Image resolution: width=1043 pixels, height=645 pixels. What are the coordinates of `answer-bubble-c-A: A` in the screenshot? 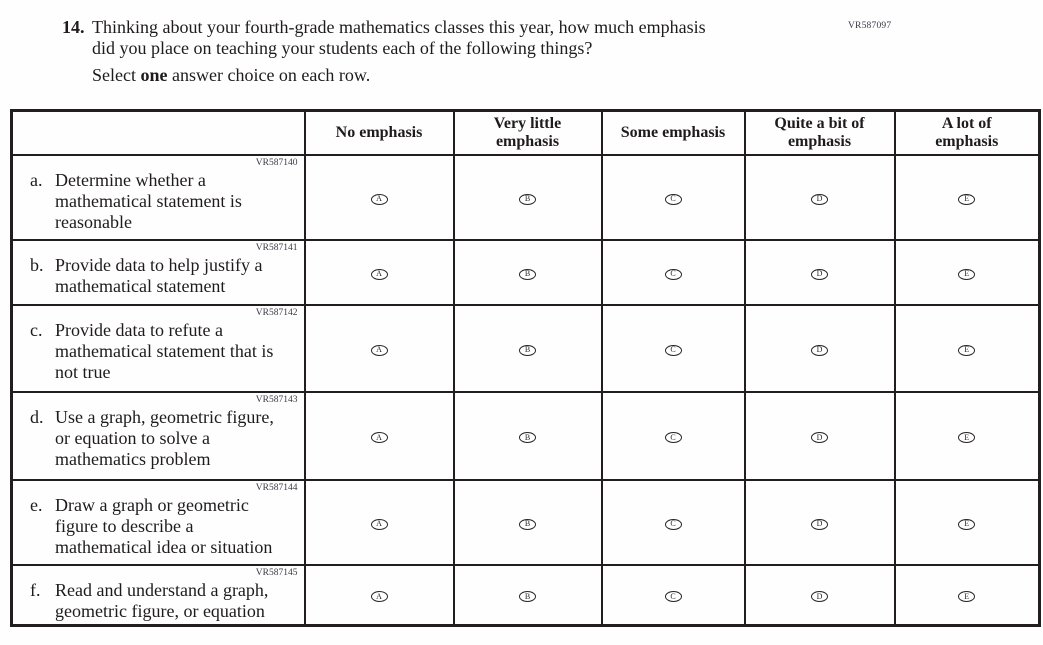 It's located at (379, 350).